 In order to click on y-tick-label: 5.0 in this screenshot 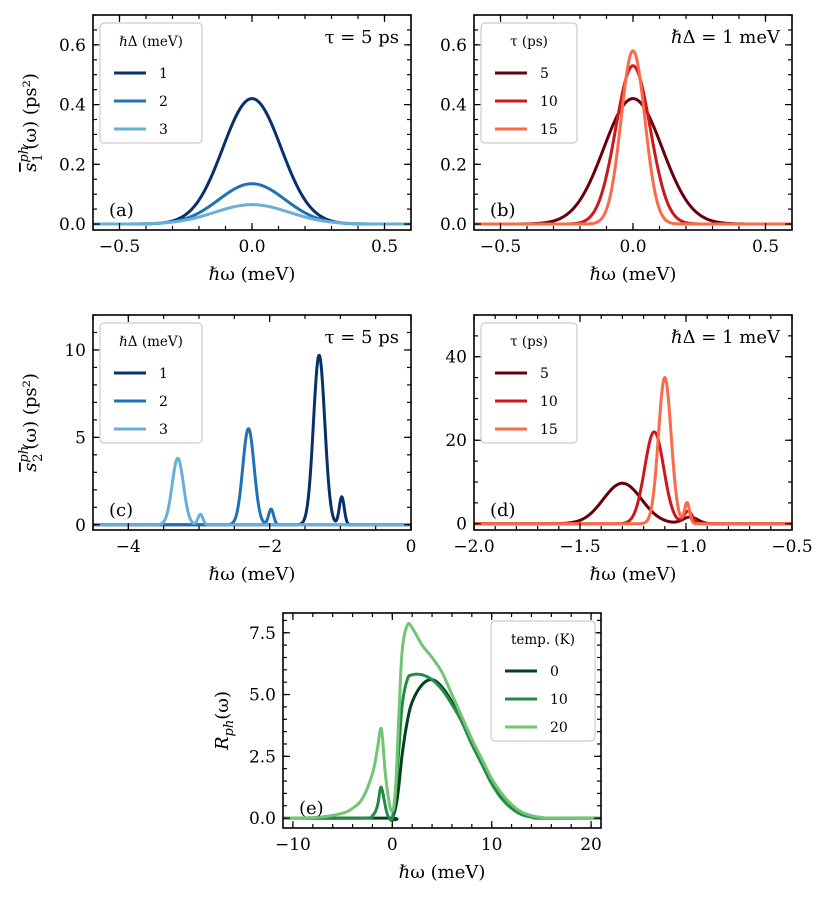, I will do `click(262, 696)`.